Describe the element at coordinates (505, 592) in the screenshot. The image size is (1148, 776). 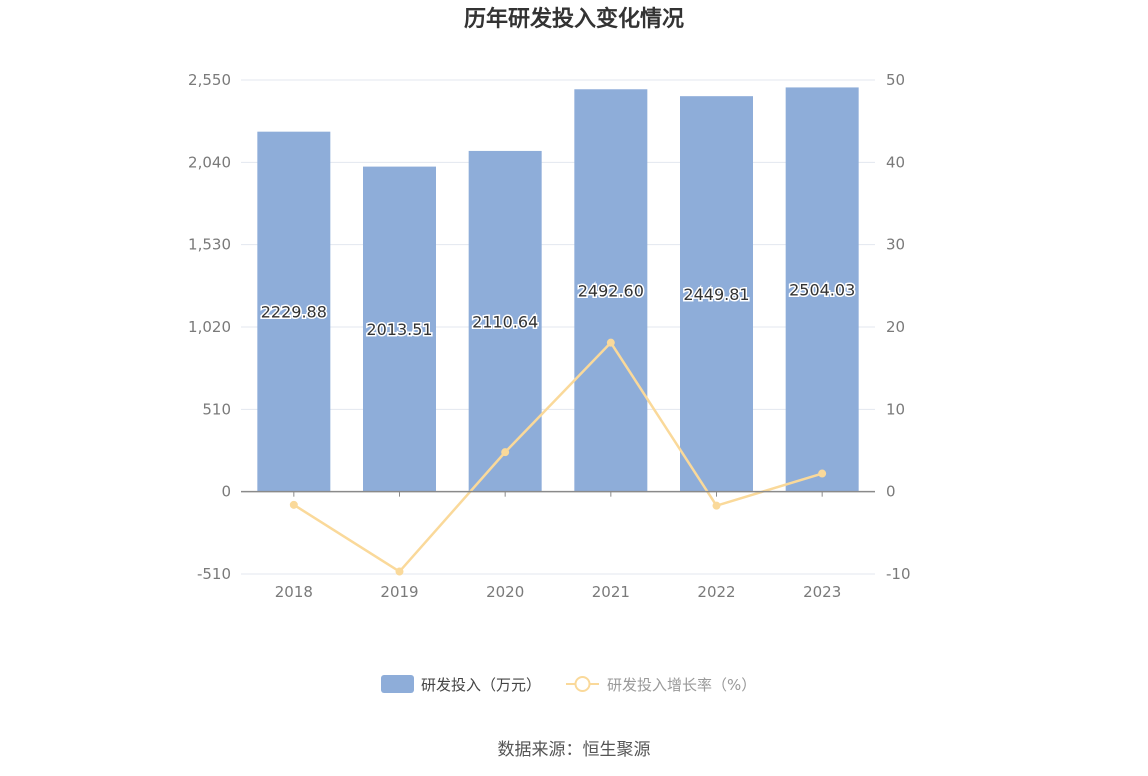
I see `x-tick-label: 2020` at that location.